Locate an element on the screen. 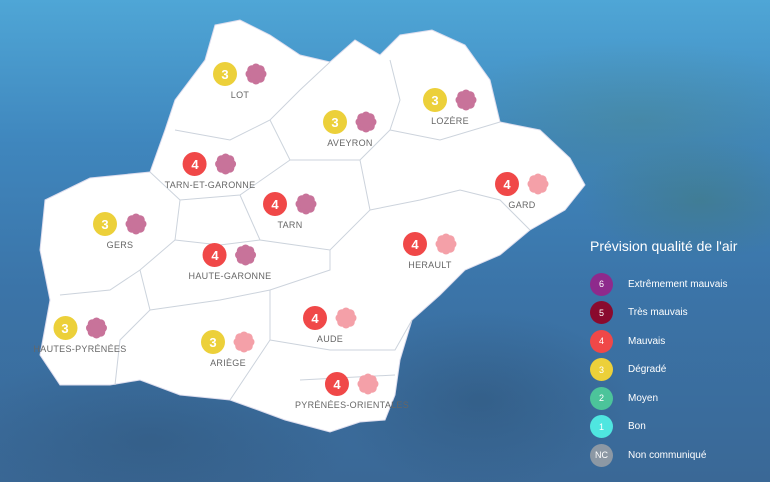  department-name: HAUTES-PYRÉNÉES is located at coordinates (80, 349).